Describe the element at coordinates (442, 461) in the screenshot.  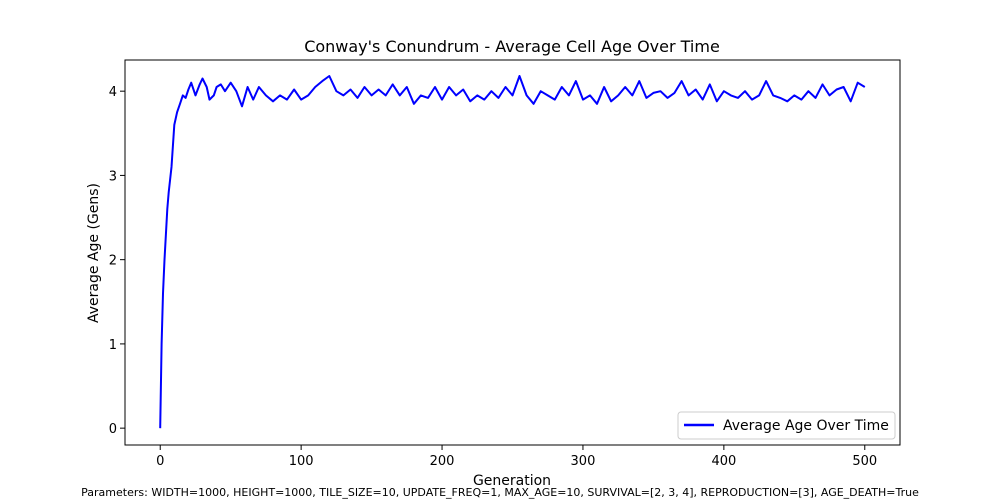
I see `x-tick-label: 200` at that location.